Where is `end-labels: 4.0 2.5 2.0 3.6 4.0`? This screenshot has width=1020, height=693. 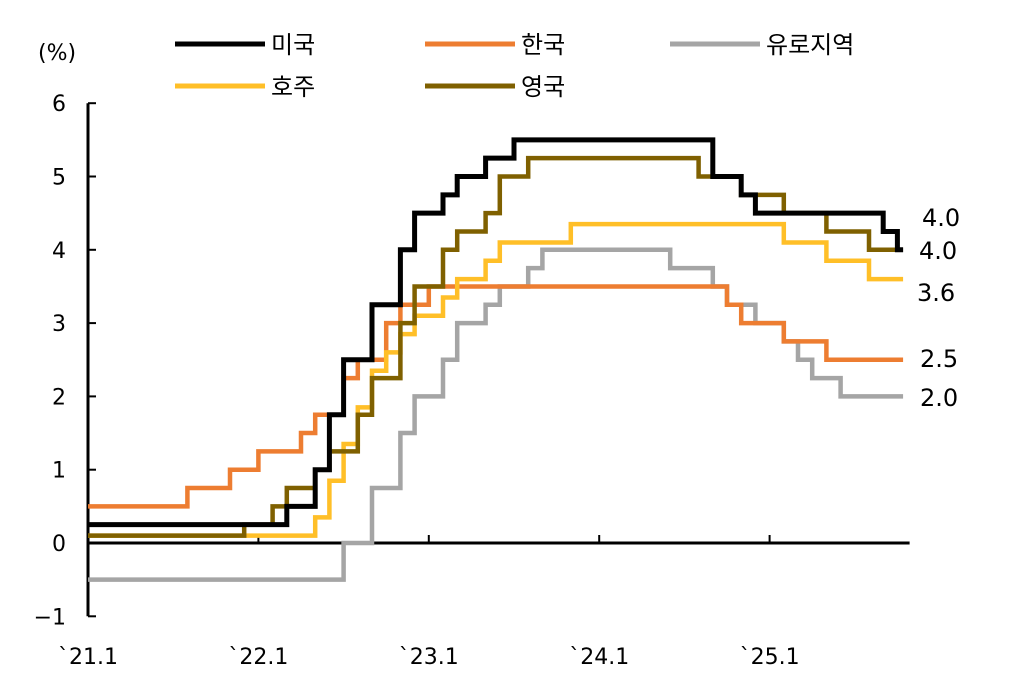
end-labels: 4.0 2.5 2.0 3.6 4.0 is located at coordinates (938, 308).